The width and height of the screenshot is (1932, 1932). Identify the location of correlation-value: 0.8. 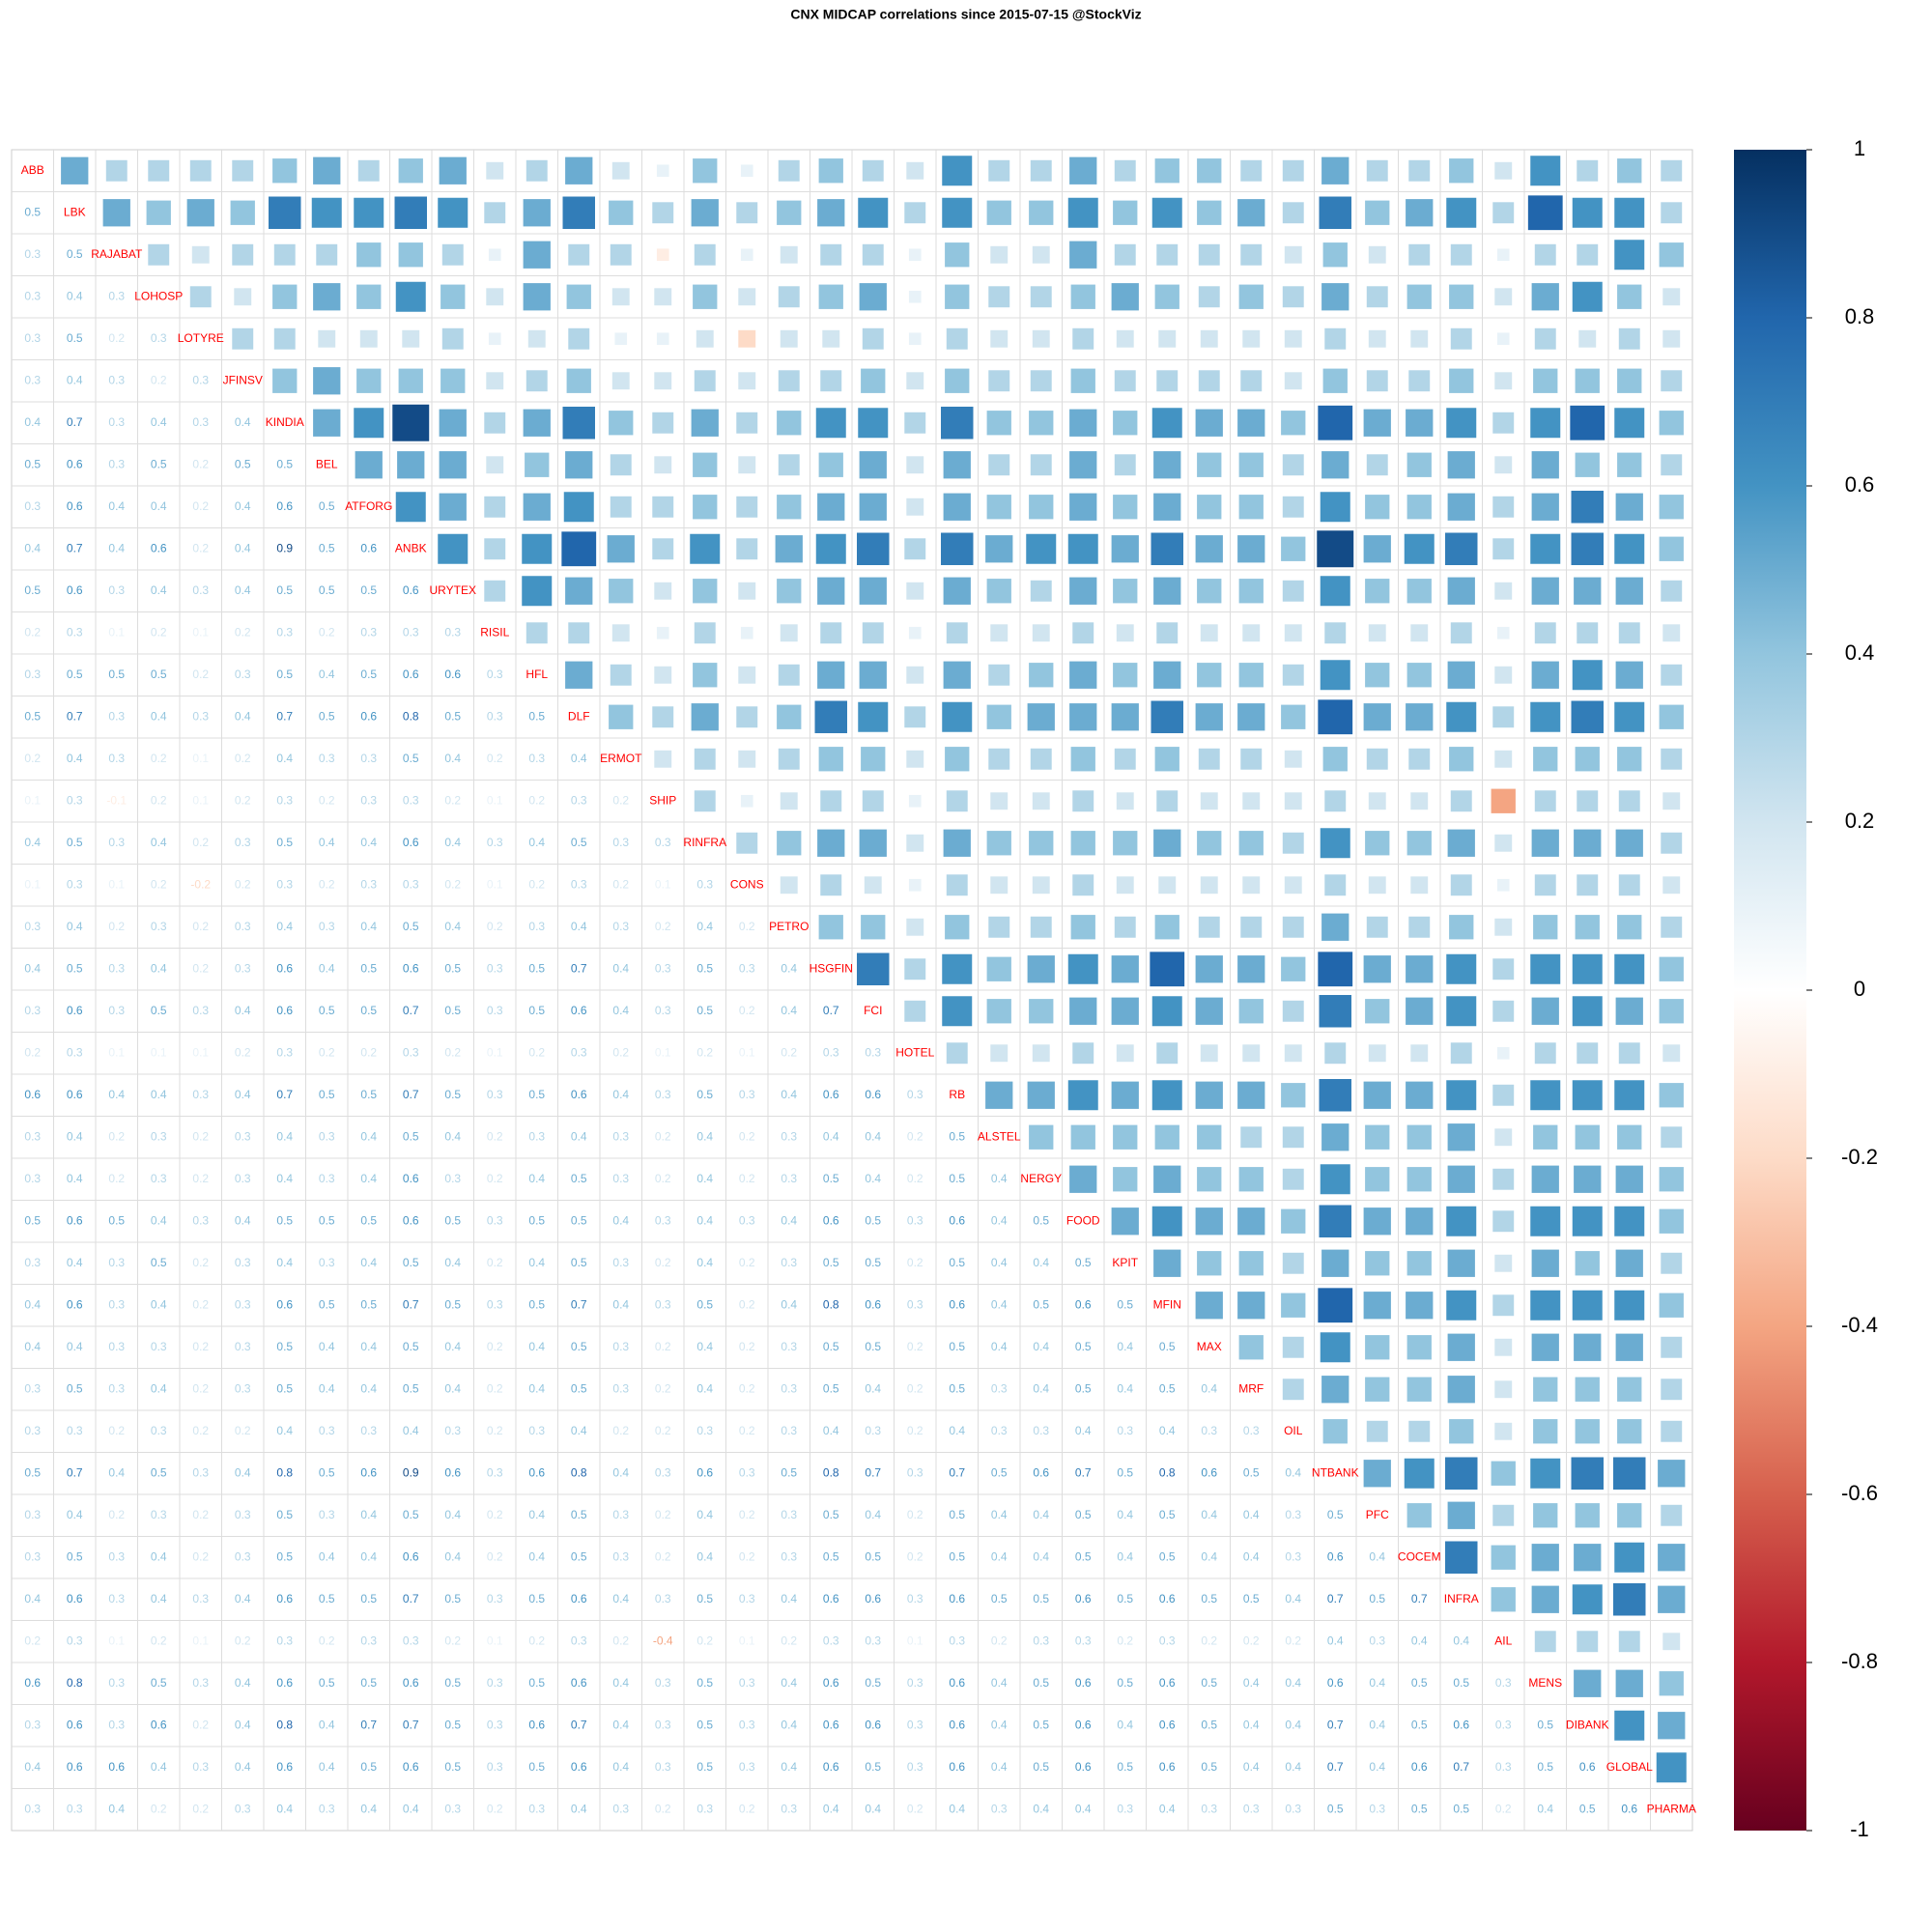
(284, 1472).